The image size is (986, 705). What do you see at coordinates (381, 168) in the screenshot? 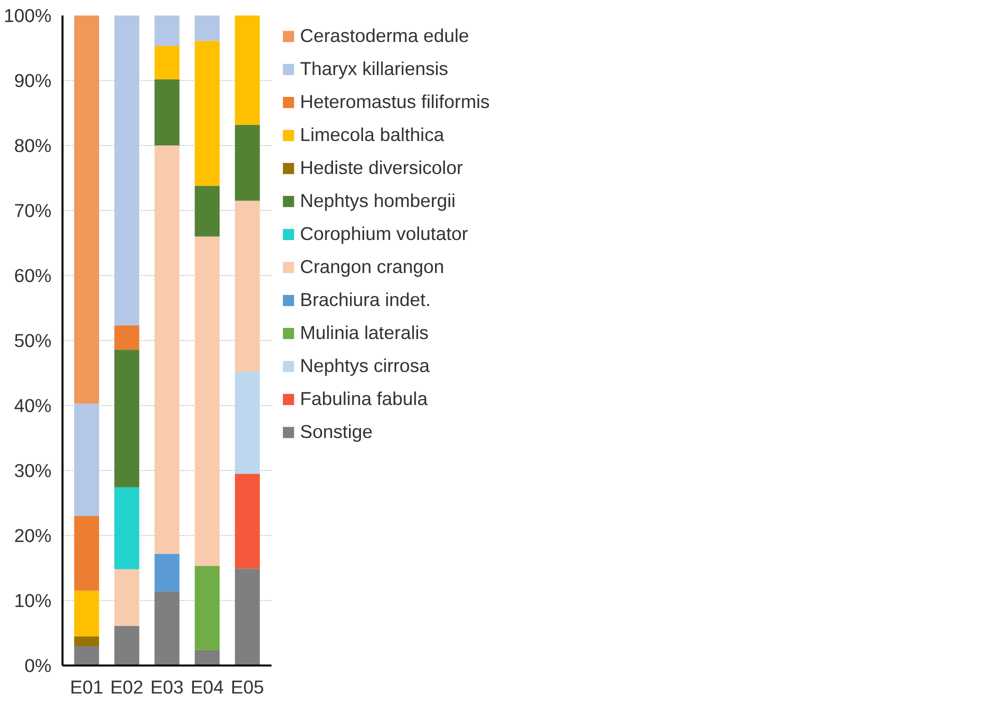
I see `legend-label: Hediste diversicolor` at bounding box center [381, 168].